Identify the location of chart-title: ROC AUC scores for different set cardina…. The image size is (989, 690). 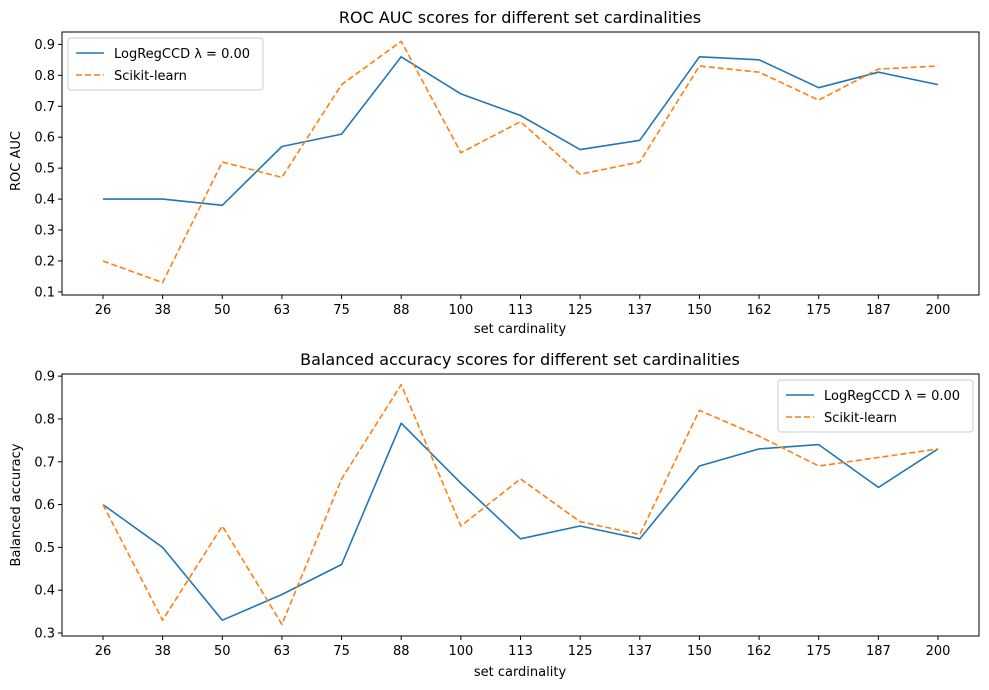
(520, 17).